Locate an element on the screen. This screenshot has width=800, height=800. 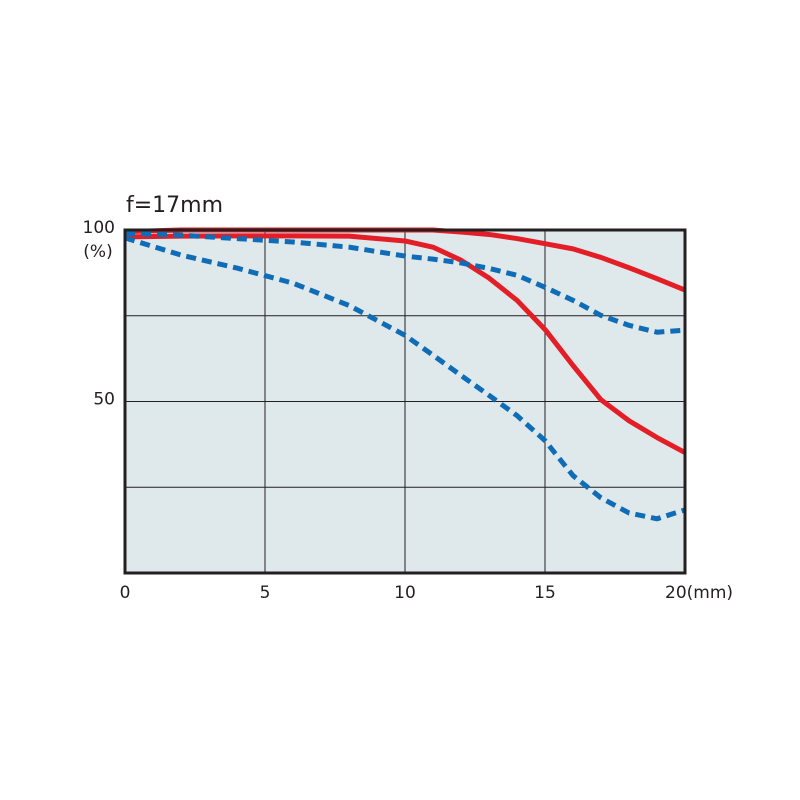
mtf-curve is located at coordinates (405, 282).